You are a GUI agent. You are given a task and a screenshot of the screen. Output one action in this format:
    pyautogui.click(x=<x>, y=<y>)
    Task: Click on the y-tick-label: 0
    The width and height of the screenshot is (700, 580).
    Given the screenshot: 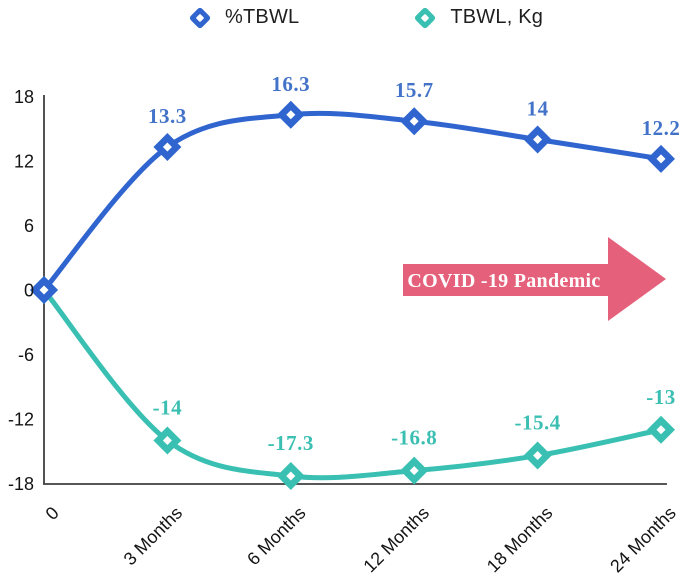 What is the action you would take?
    pyautogui.click(x=29, y=291)
    